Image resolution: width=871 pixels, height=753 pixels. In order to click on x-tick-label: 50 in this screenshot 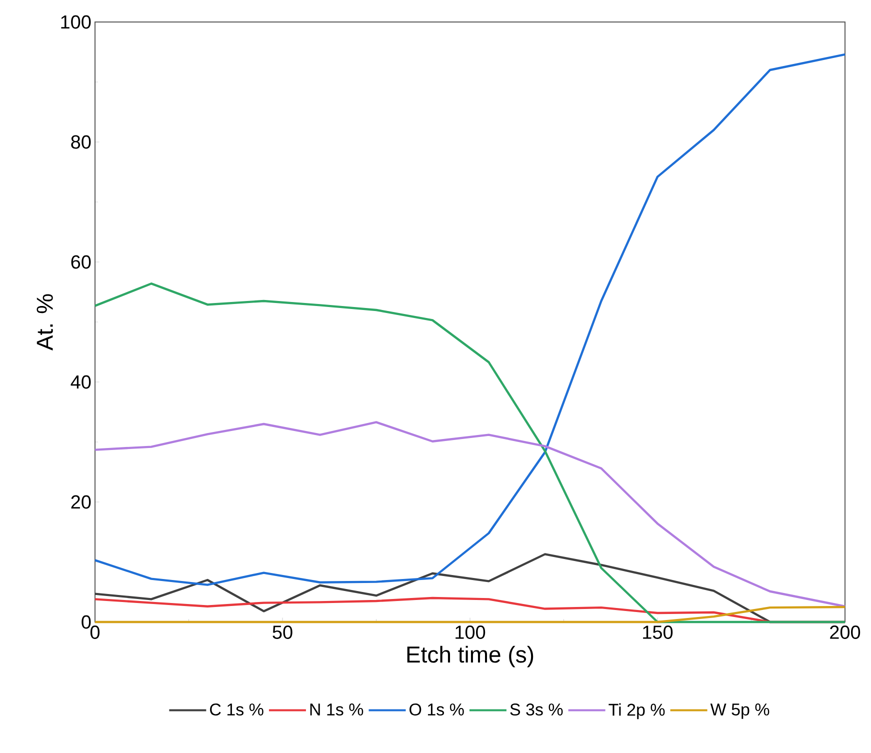, I will do `click(282, 632)`.